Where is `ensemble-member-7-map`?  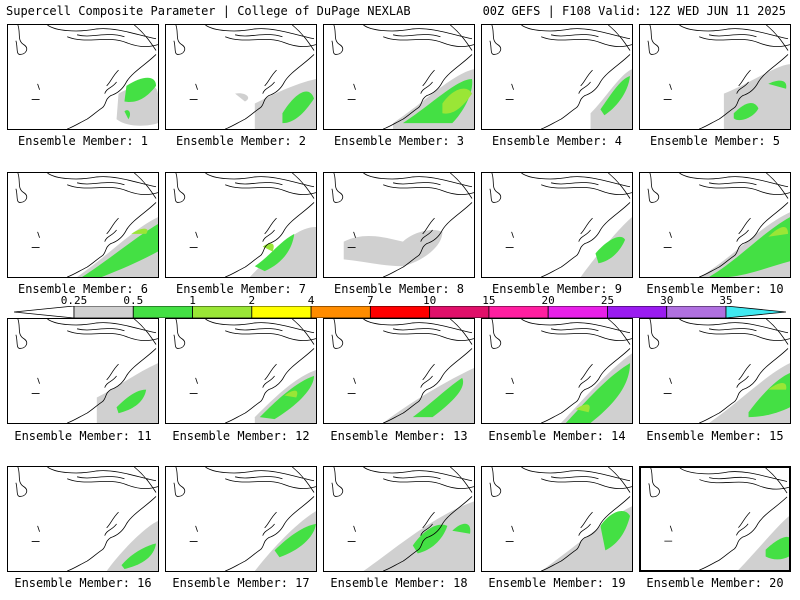
ensemble-member-7-map is located at coordinates (241, 225).